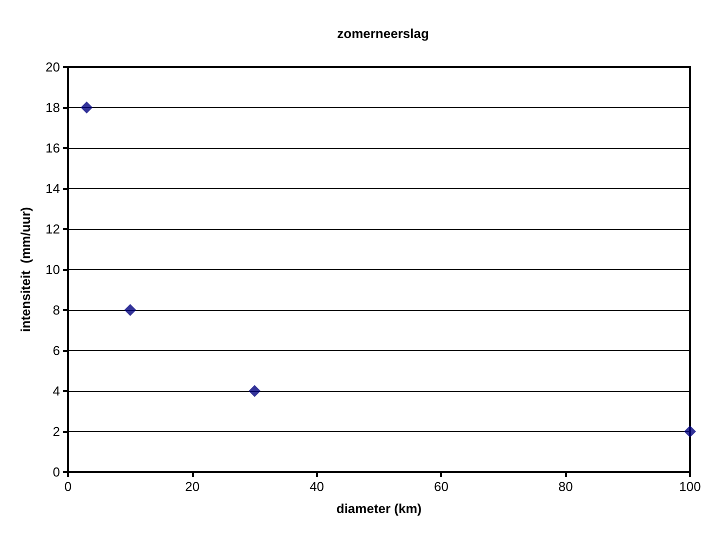 The height and width of the screenshot is (539, 705). What do you see at coordinates (379, 508) in the screenshot?
I see `x-axis-title: diameter (km)` at bounding box center [379, 508].